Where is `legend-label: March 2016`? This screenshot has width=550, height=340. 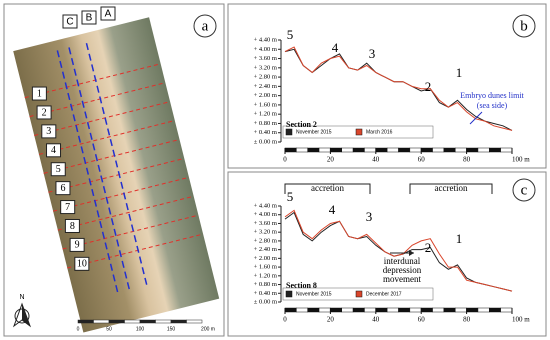
legend-label: March 2016 is located at coordinates (379, 132).